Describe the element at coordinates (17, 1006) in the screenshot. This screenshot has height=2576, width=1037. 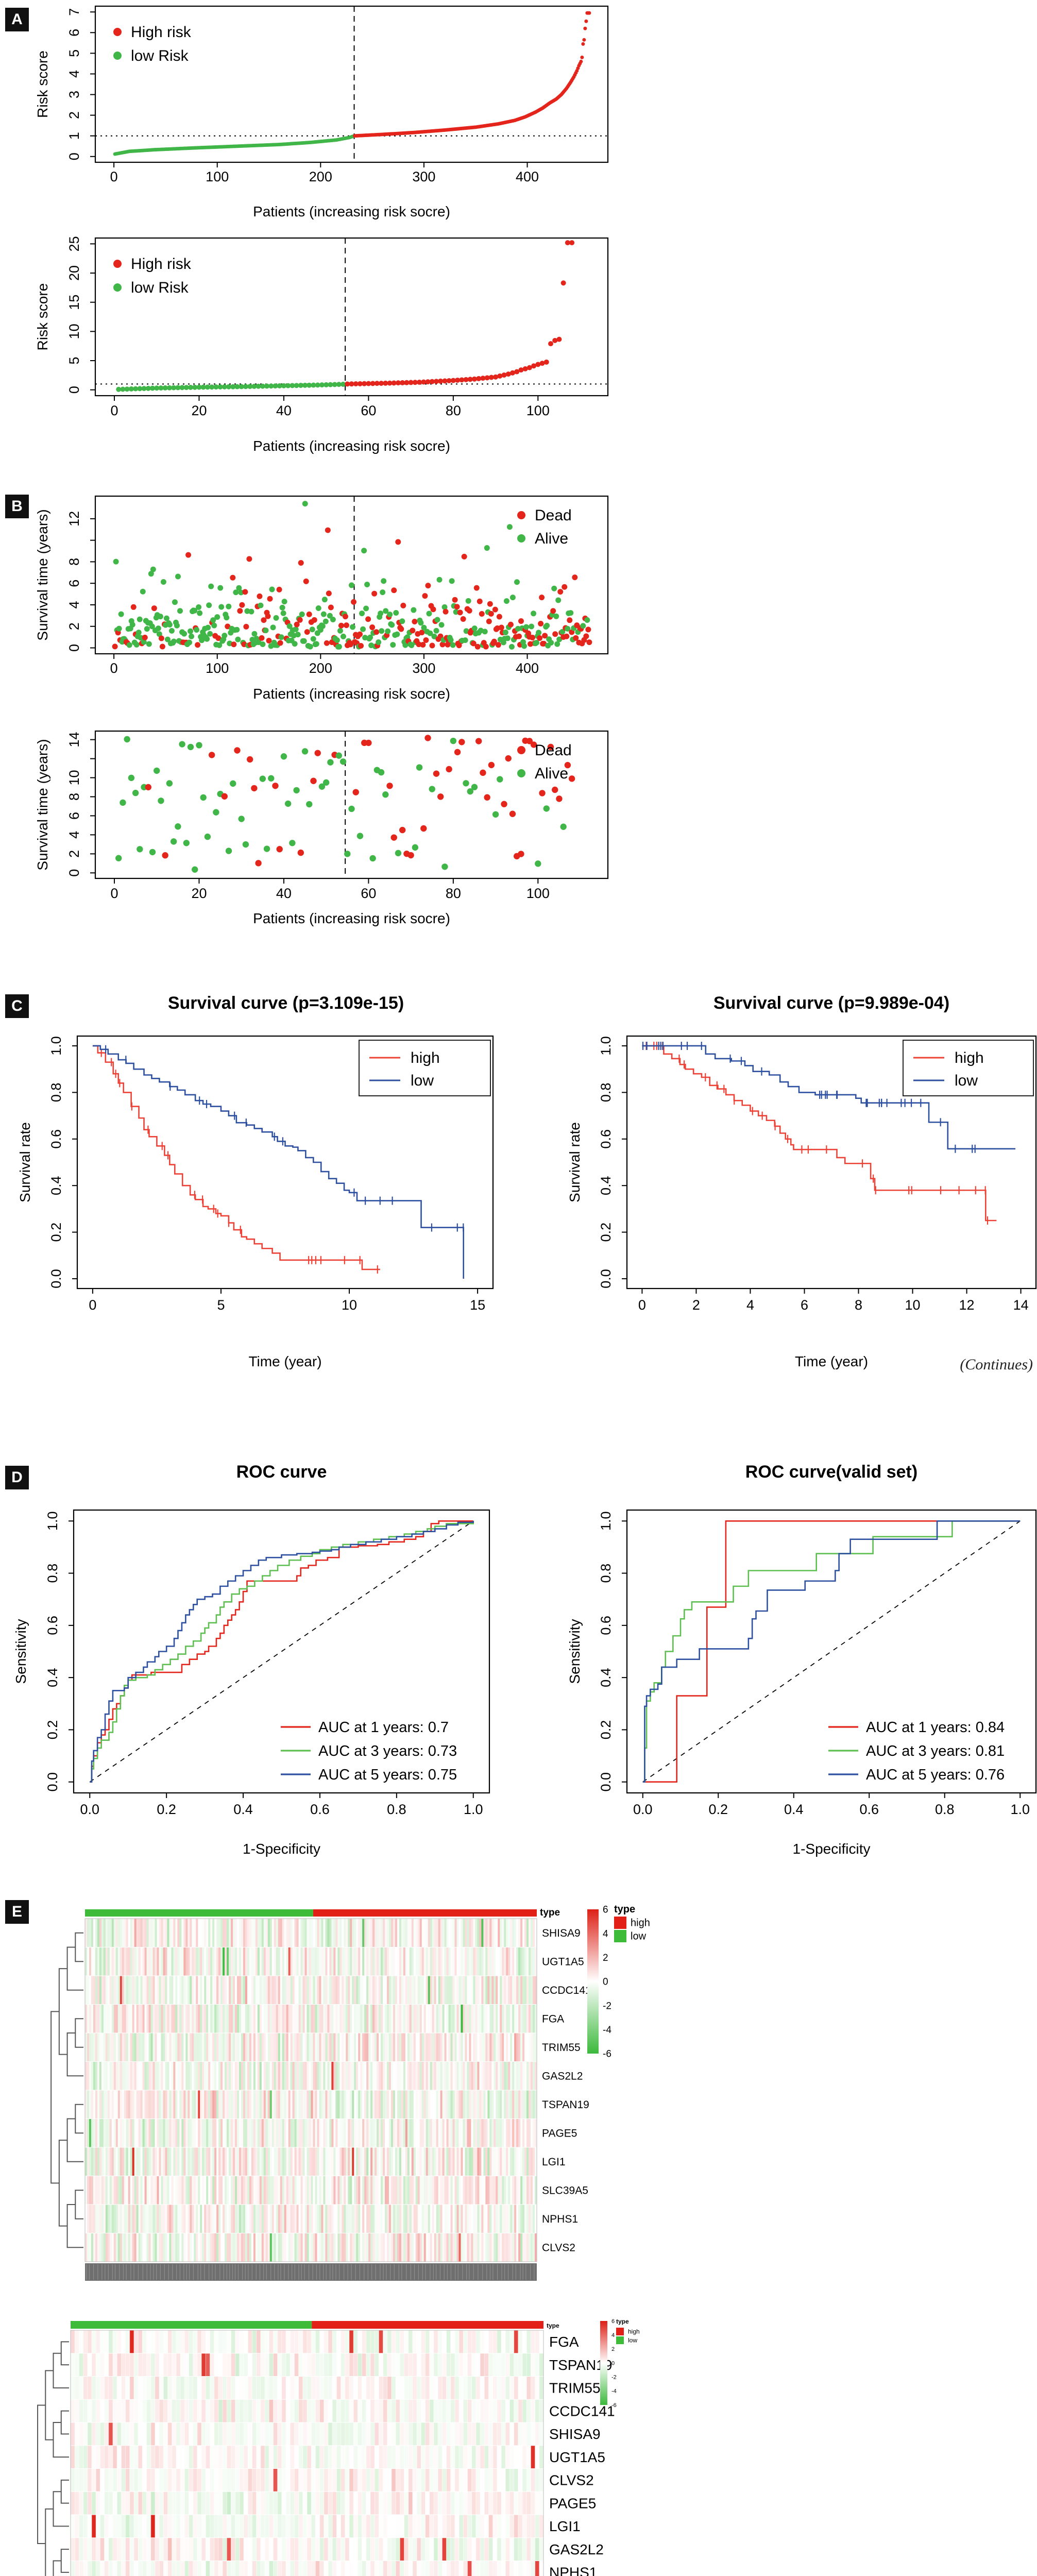
I see `panel-label-c: C` at that location.